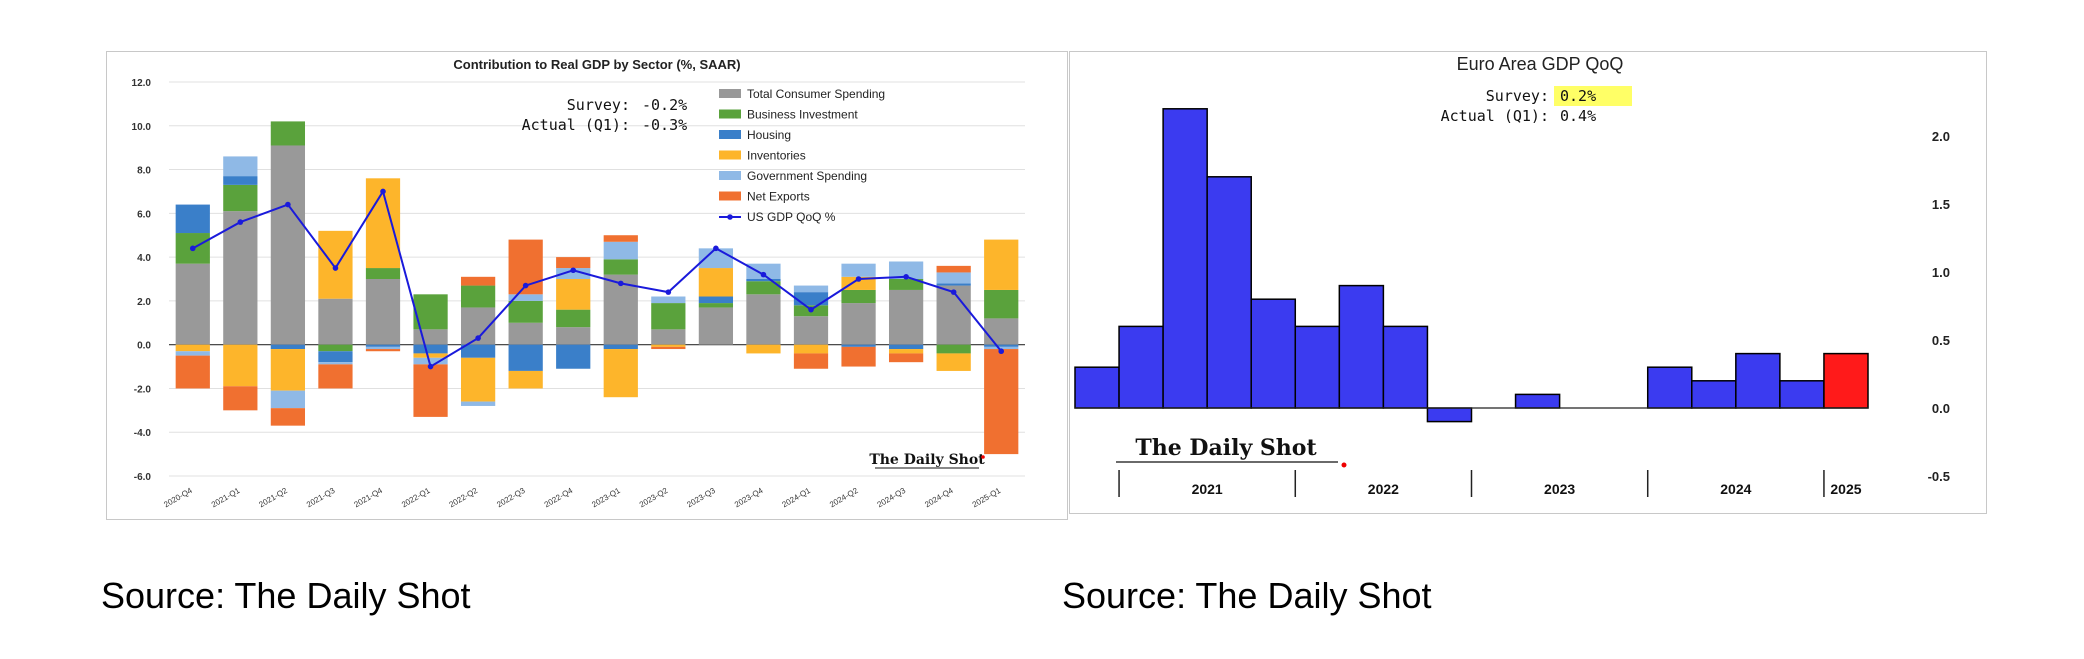 This screenshot has height=659, width=2084. Describe the element at coordinates (144, 214) in the screenshot. I see `chart1-ytick-label: 6.0` at that location.